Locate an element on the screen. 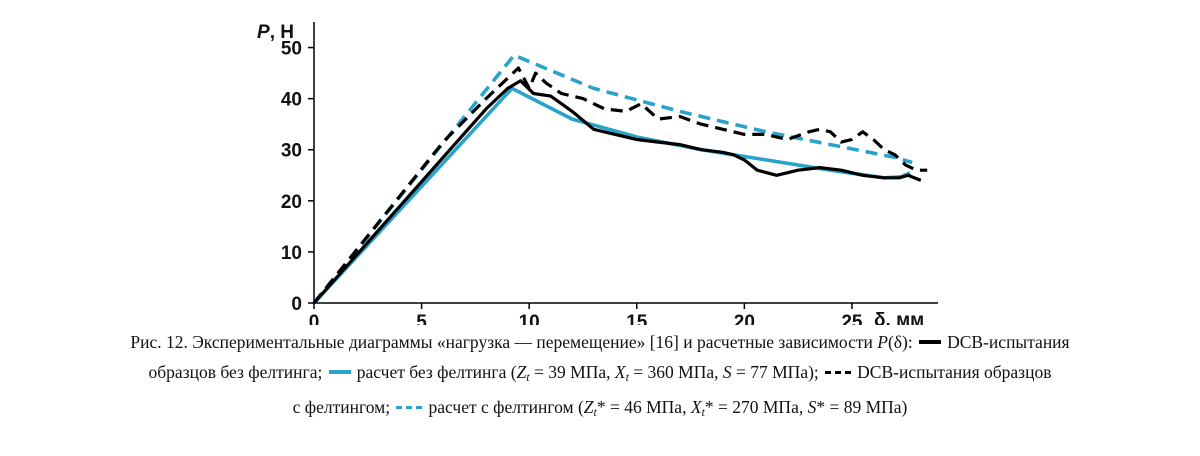 The width and height of the screenshot is (1200, 456). legend-label-calc-felting: расчет с фелтингом ( is located at coordinates (506, 407).